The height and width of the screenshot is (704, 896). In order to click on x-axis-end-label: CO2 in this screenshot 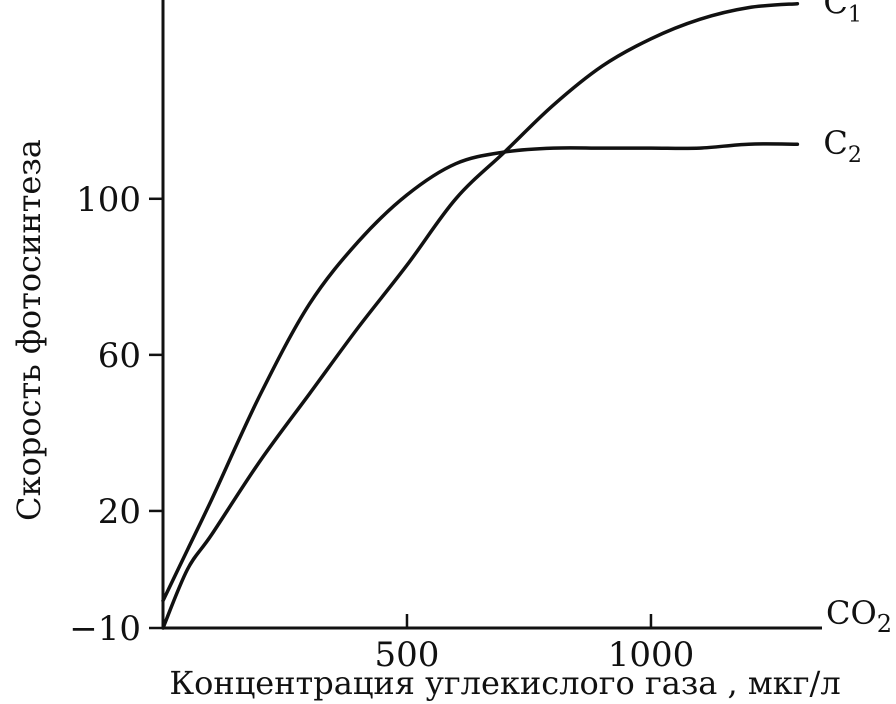, I will do `click(859, 616)`.